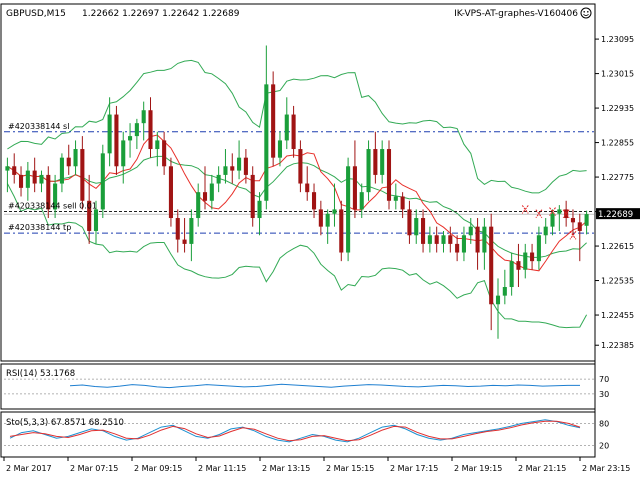  What do you see at coordinates (29, 468) in the screenshot?
I see `time-tick-label: 2 Mar 2017` at bounding box center [29, 468].